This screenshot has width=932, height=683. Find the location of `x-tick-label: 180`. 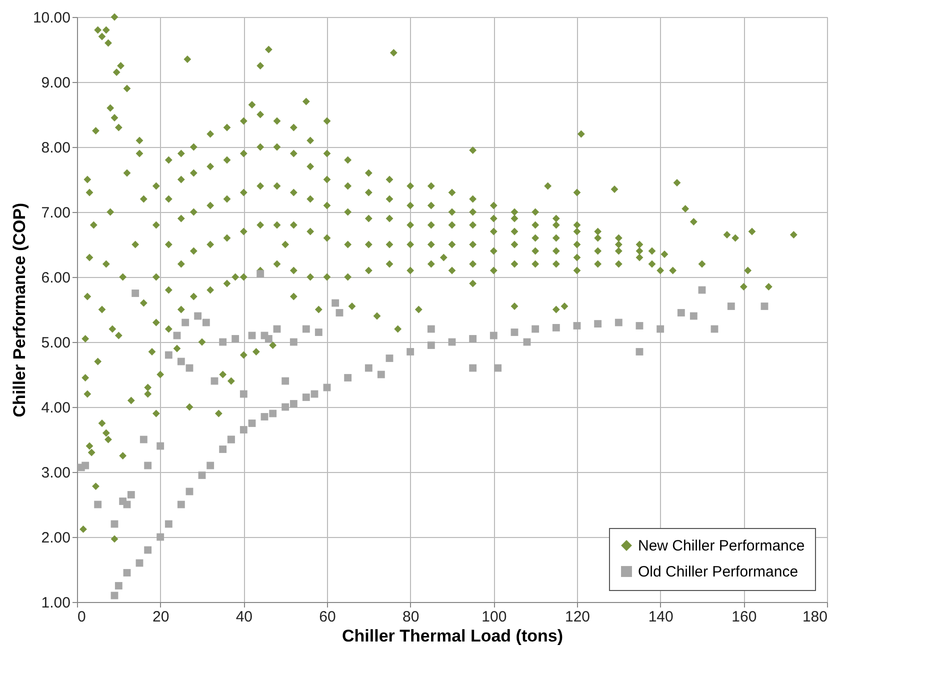

x-tick-label: 180 is located at coordinates (815, 617).